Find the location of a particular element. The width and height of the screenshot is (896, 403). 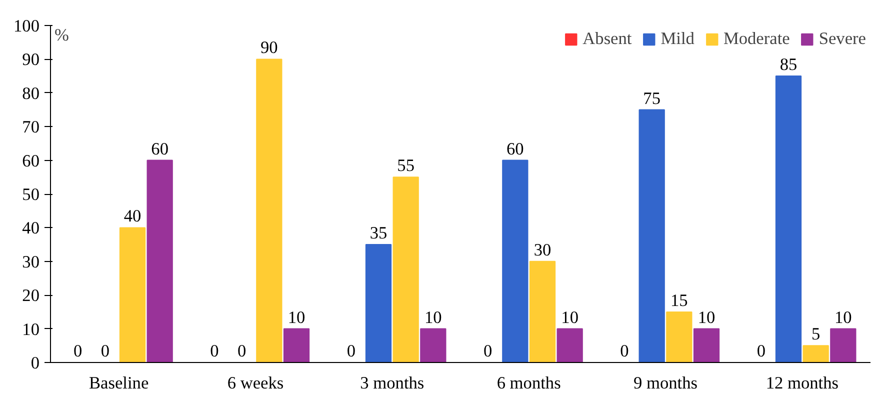

y-tick-label: 60 is located at coordinates (31, 160).